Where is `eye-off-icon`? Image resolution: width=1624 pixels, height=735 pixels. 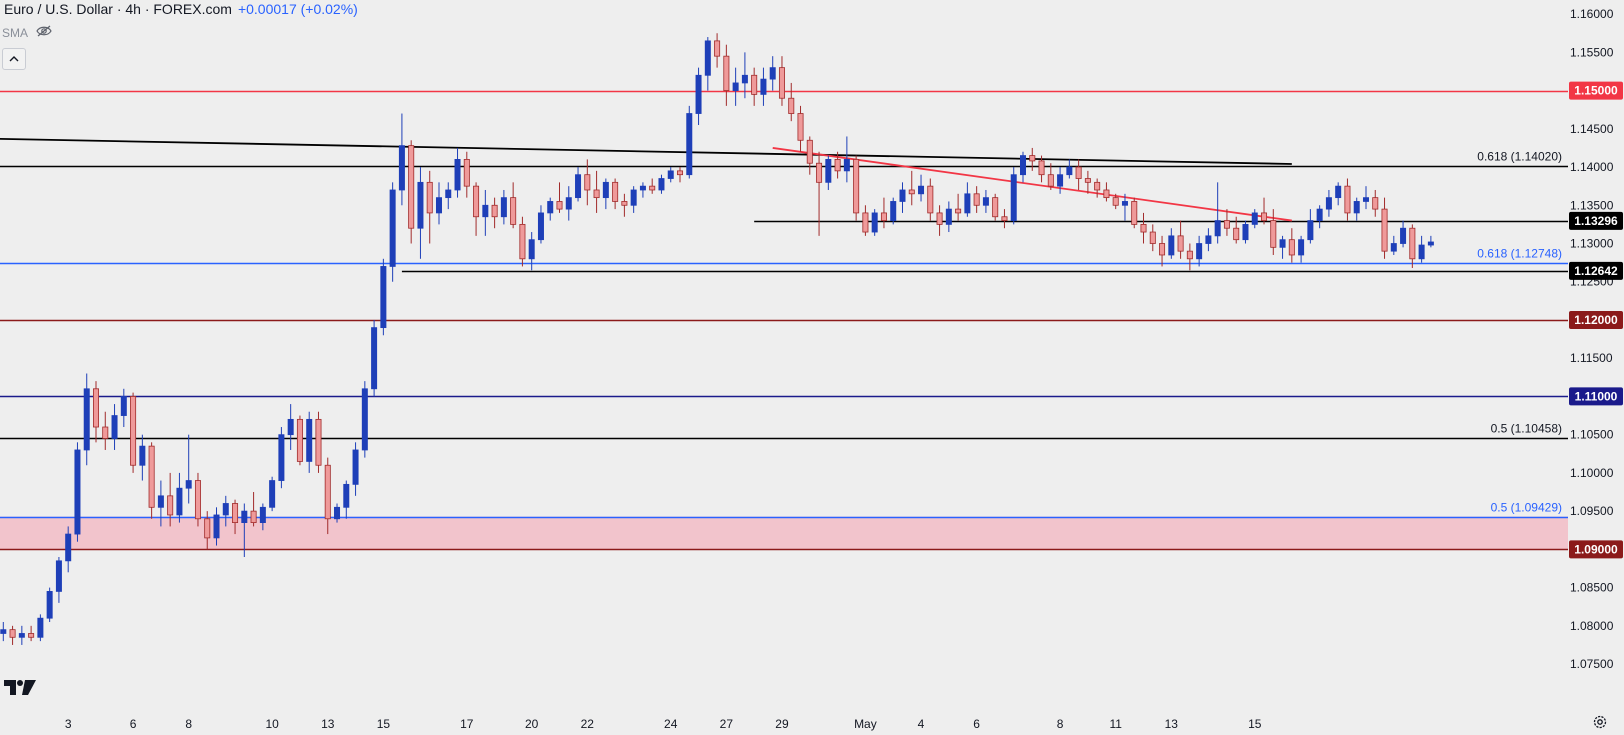 eye-off-icon is located at coordinates (44, 32).